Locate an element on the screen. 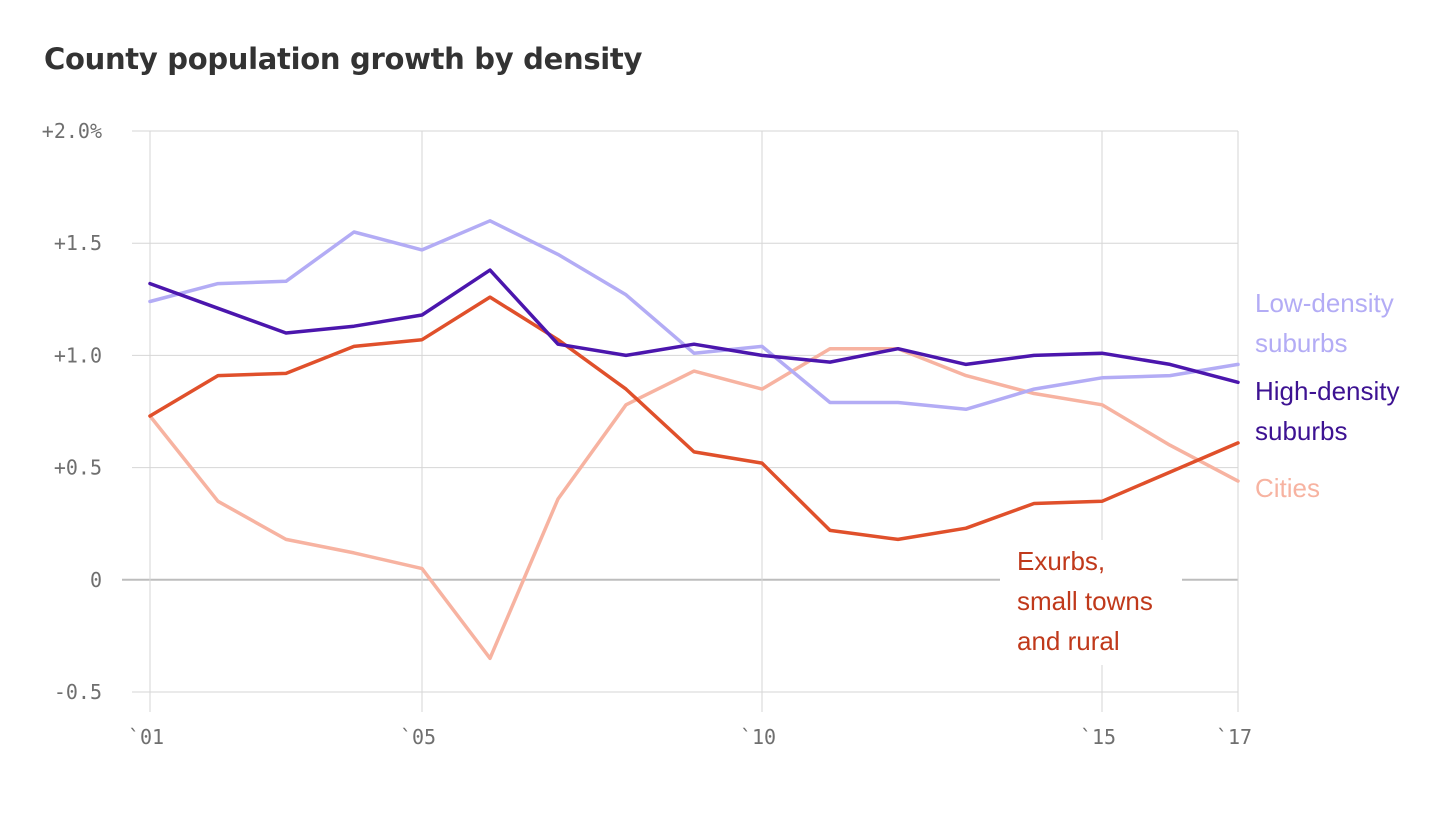  x-tick-label: `17 is located at coordinates (1234, 737).